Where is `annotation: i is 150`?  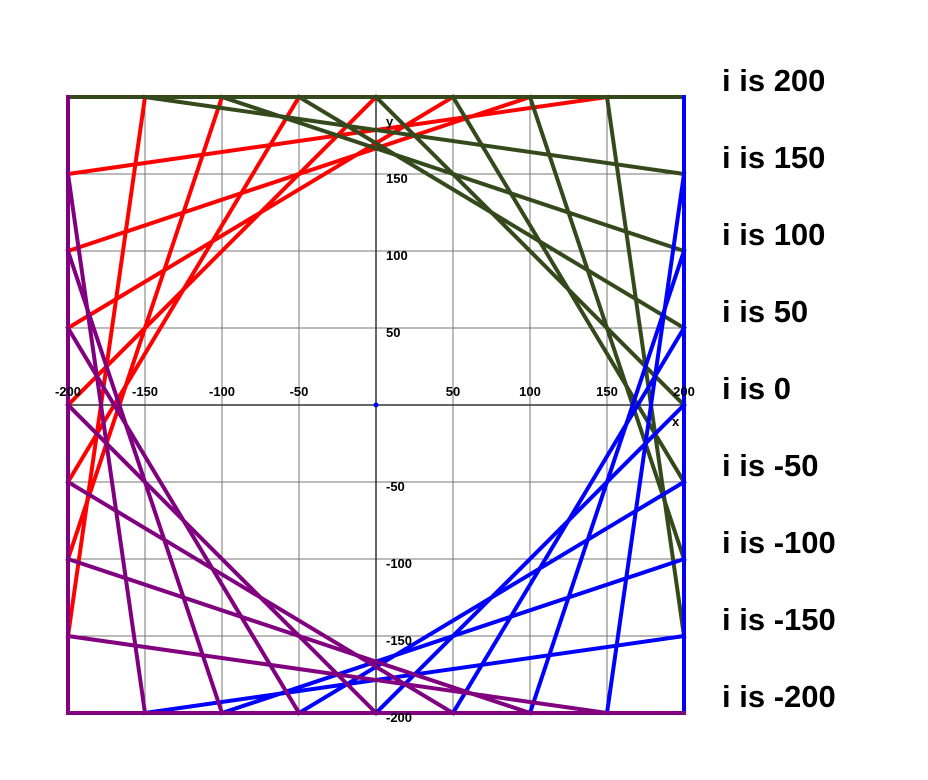
annotation: i is 150 is located at coordinates (773, 157).